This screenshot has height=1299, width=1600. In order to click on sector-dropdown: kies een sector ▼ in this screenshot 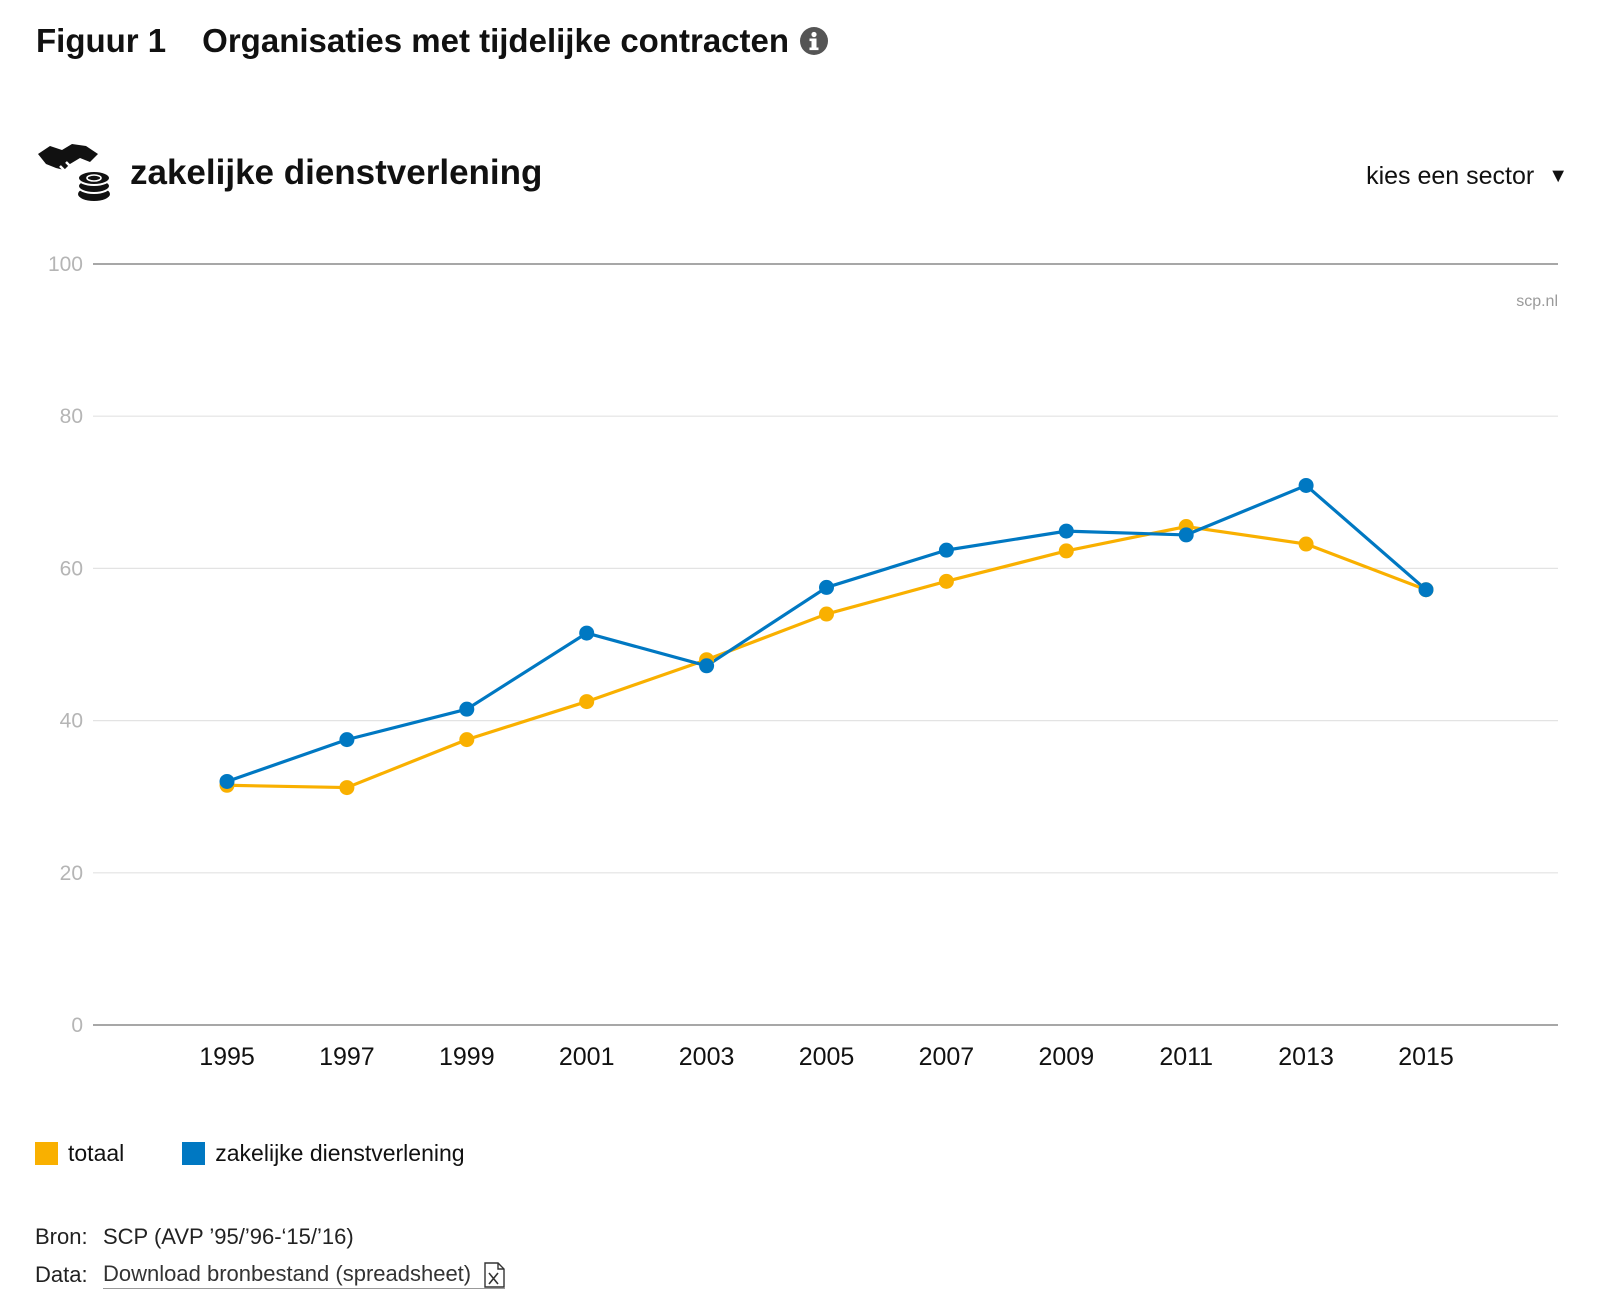, I will do `click(1467, 176)`.